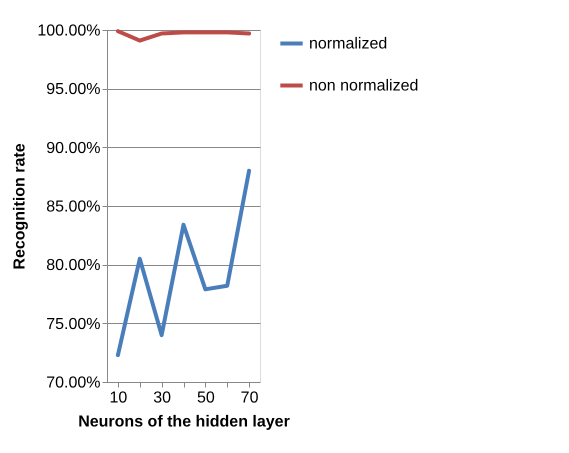  What do you see at coordinates (73, 148) in the screenshot?
I see `y-tick-label: 90.00%` at bounding box center [73, 148].